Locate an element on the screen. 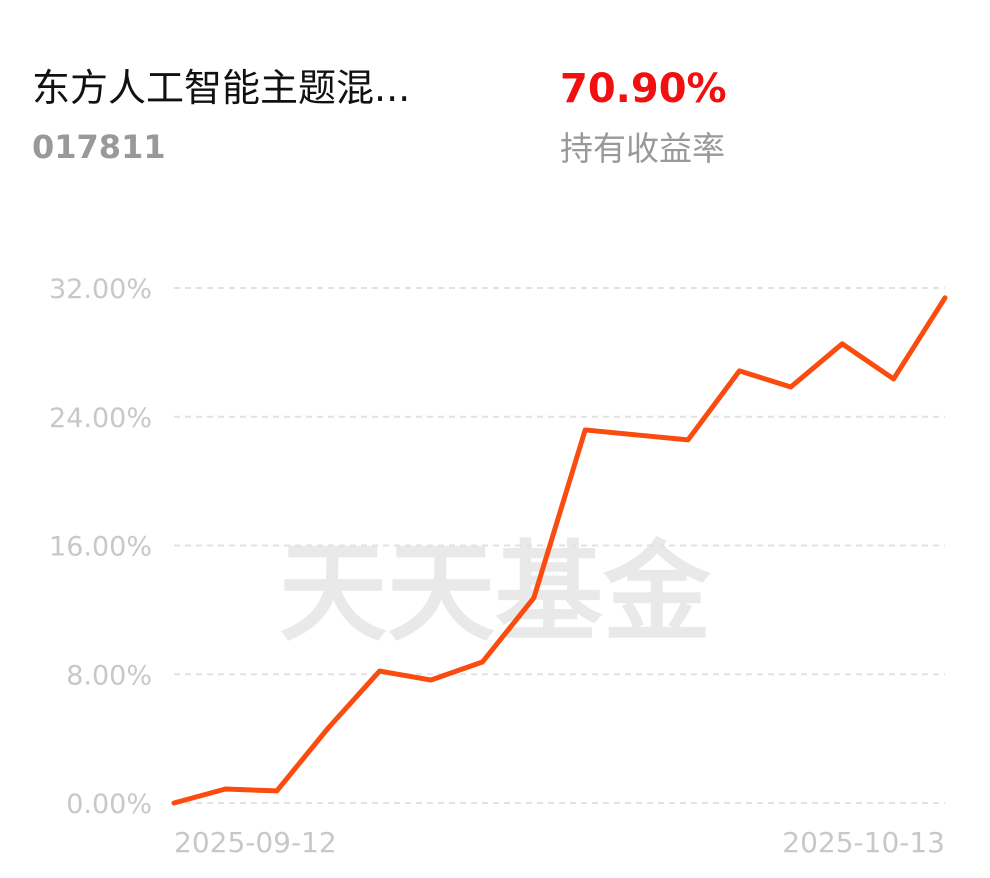 Image resolution: width=990 pixels, height=878 pixels. x-tick-label: 2025-10-13 is located at coordinates (863, 842).